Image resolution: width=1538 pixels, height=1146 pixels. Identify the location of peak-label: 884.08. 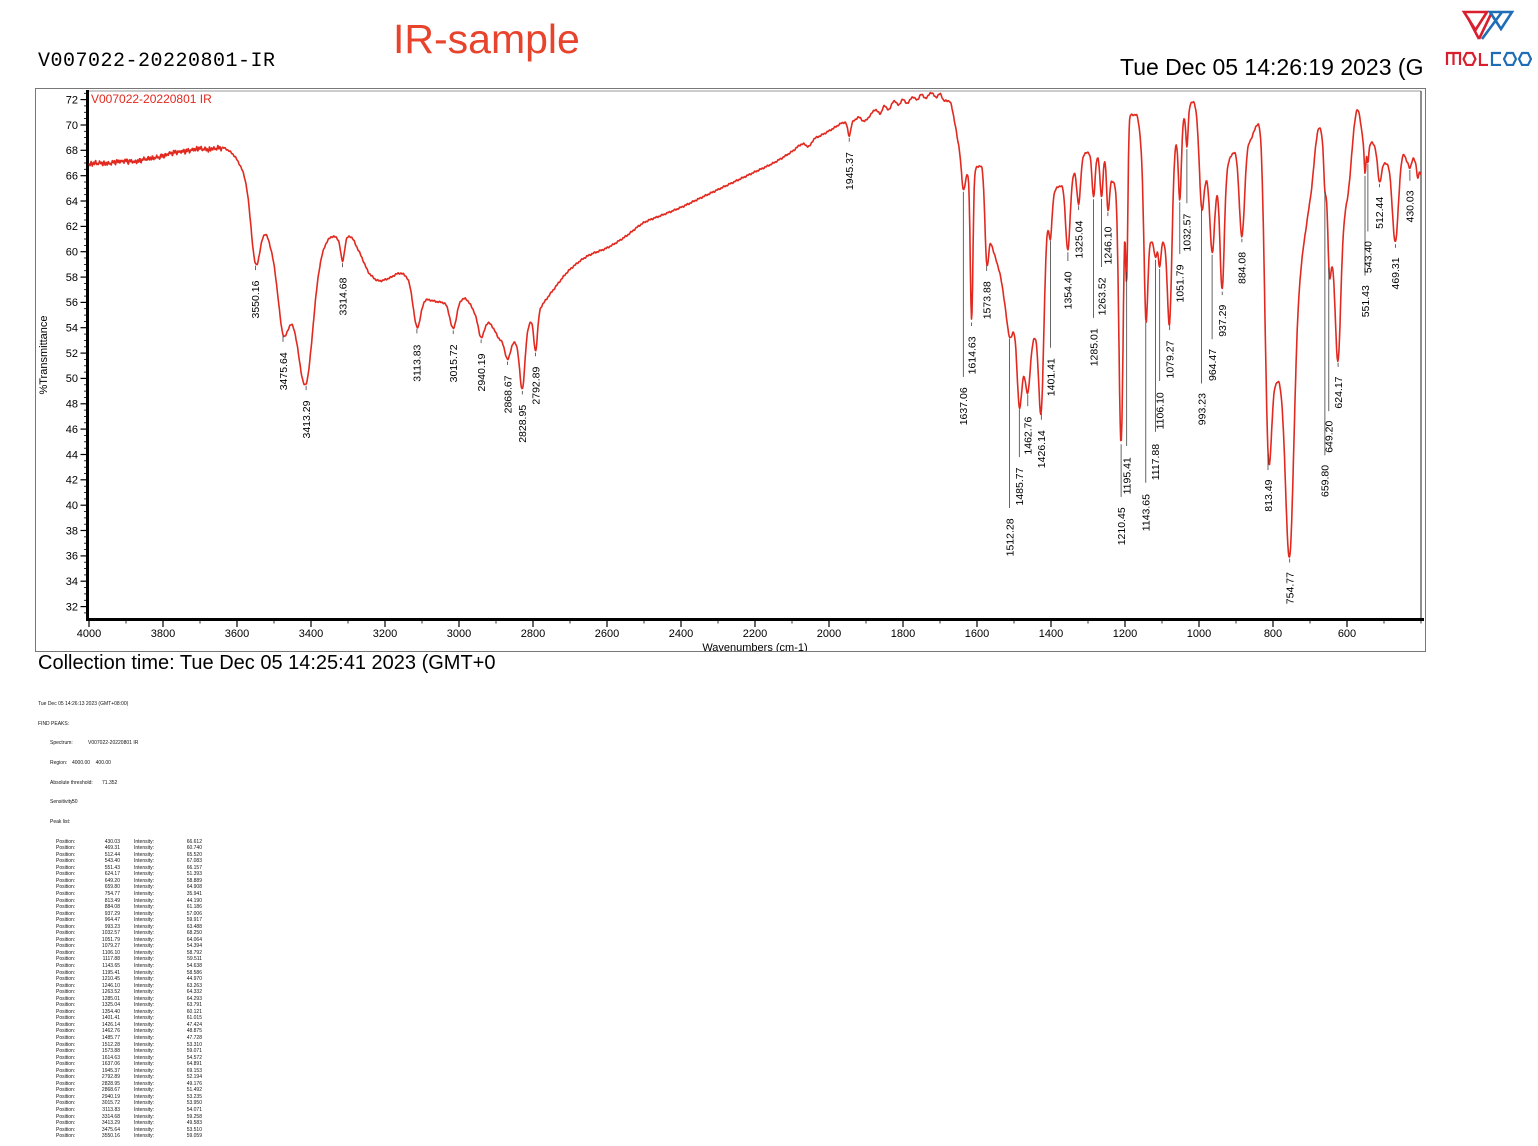
(1243, 268).